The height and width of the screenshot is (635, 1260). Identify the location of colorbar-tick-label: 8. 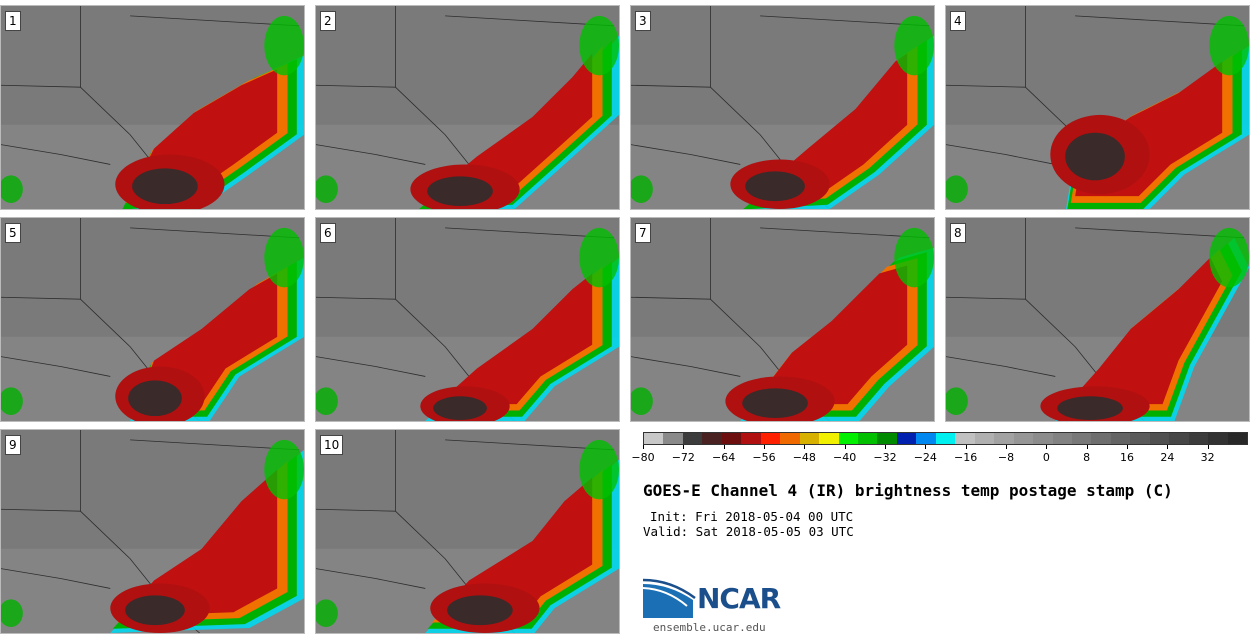
(1087, 457).